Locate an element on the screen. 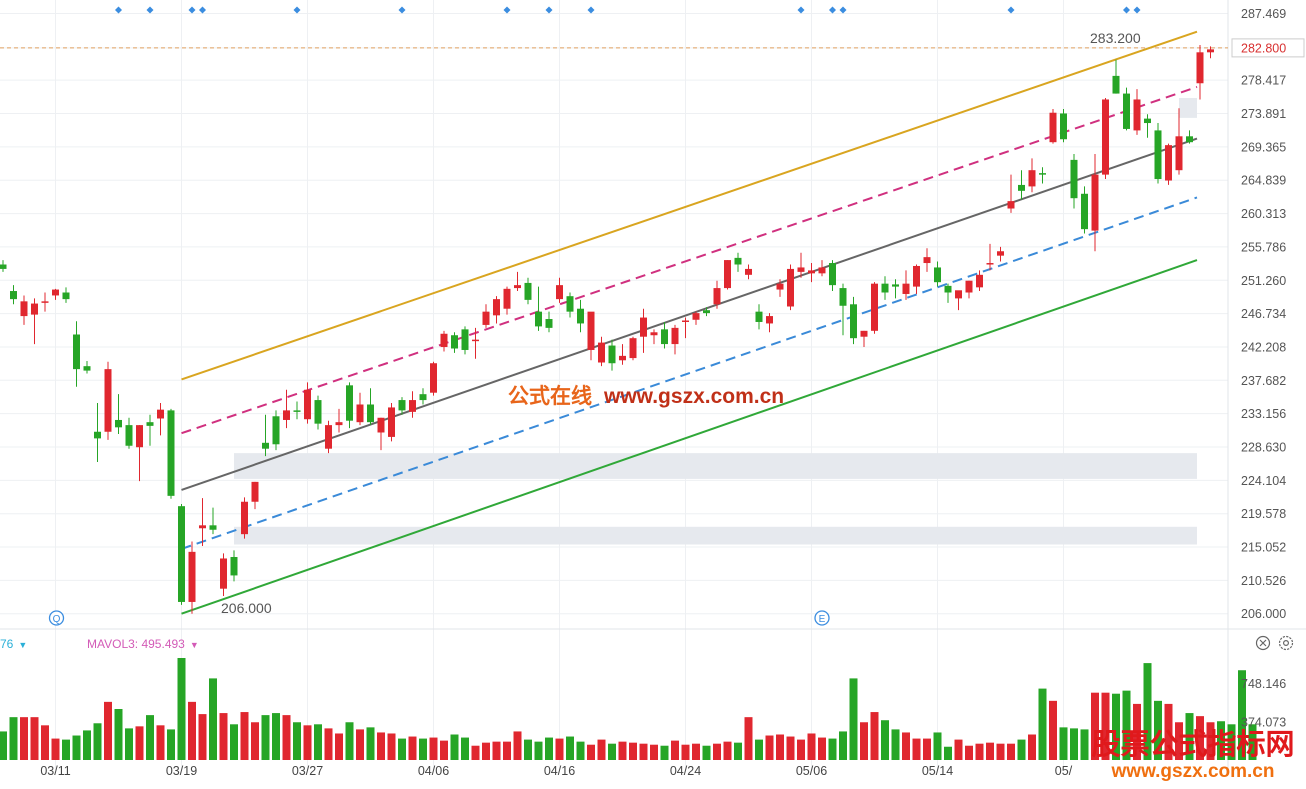 Image resolution: width=1306 pixels, height=789 pixels. volume-legend-ma: 76 ▼ is located at coordinates (13, 644).